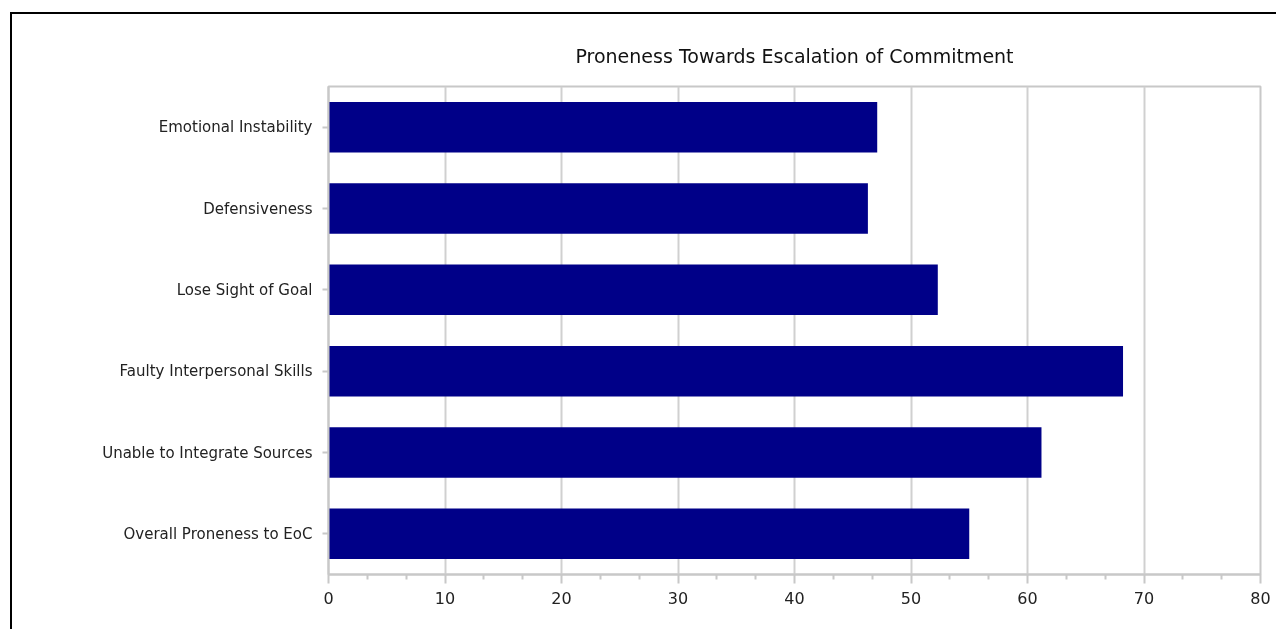 The width and height of the screenshot is (1278, 631). I want to click on x-tick-label: 60, so click(1027, 598).